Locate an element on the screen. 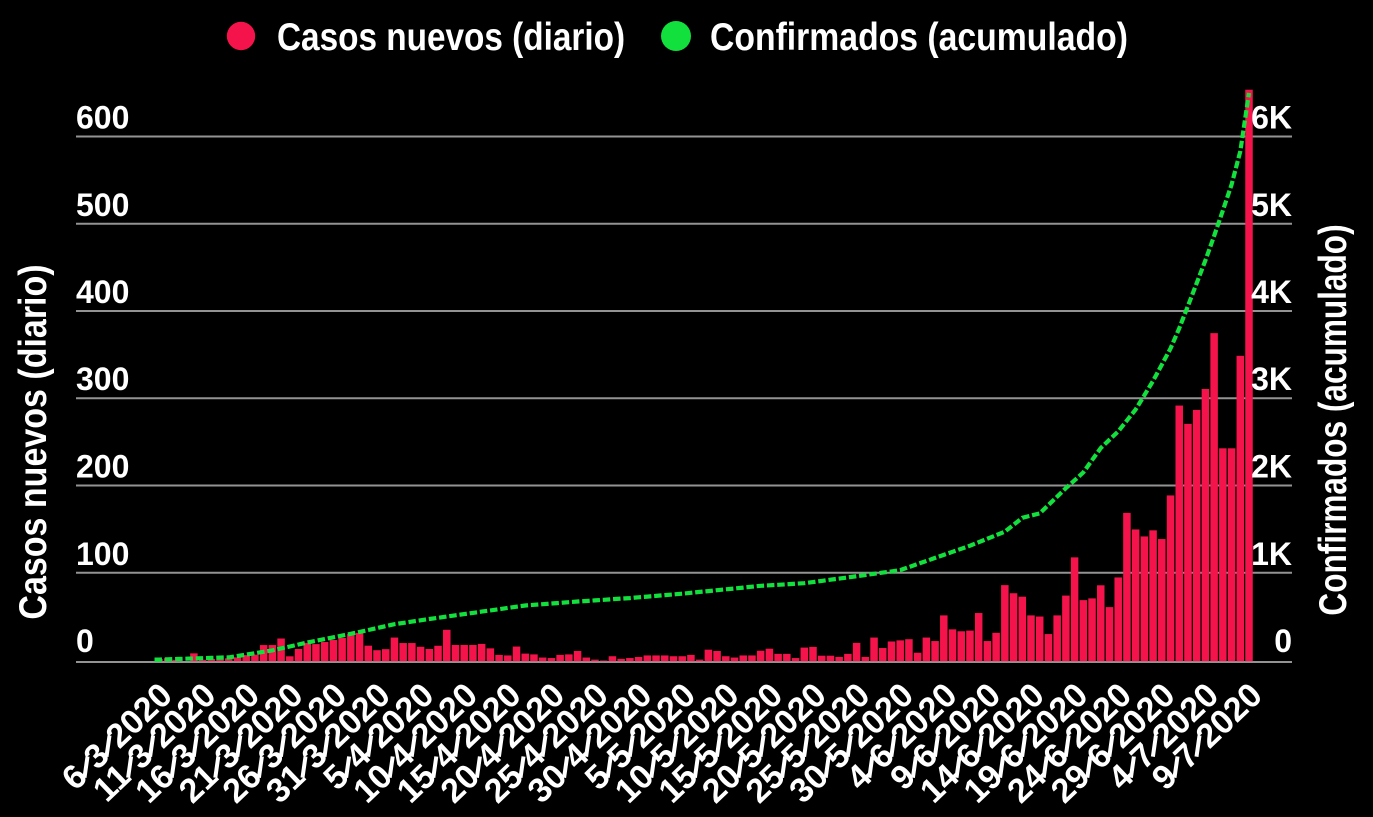 This screenshot has height=817, width=1373. svg-text: 100 is located at coordinates (102, 554).